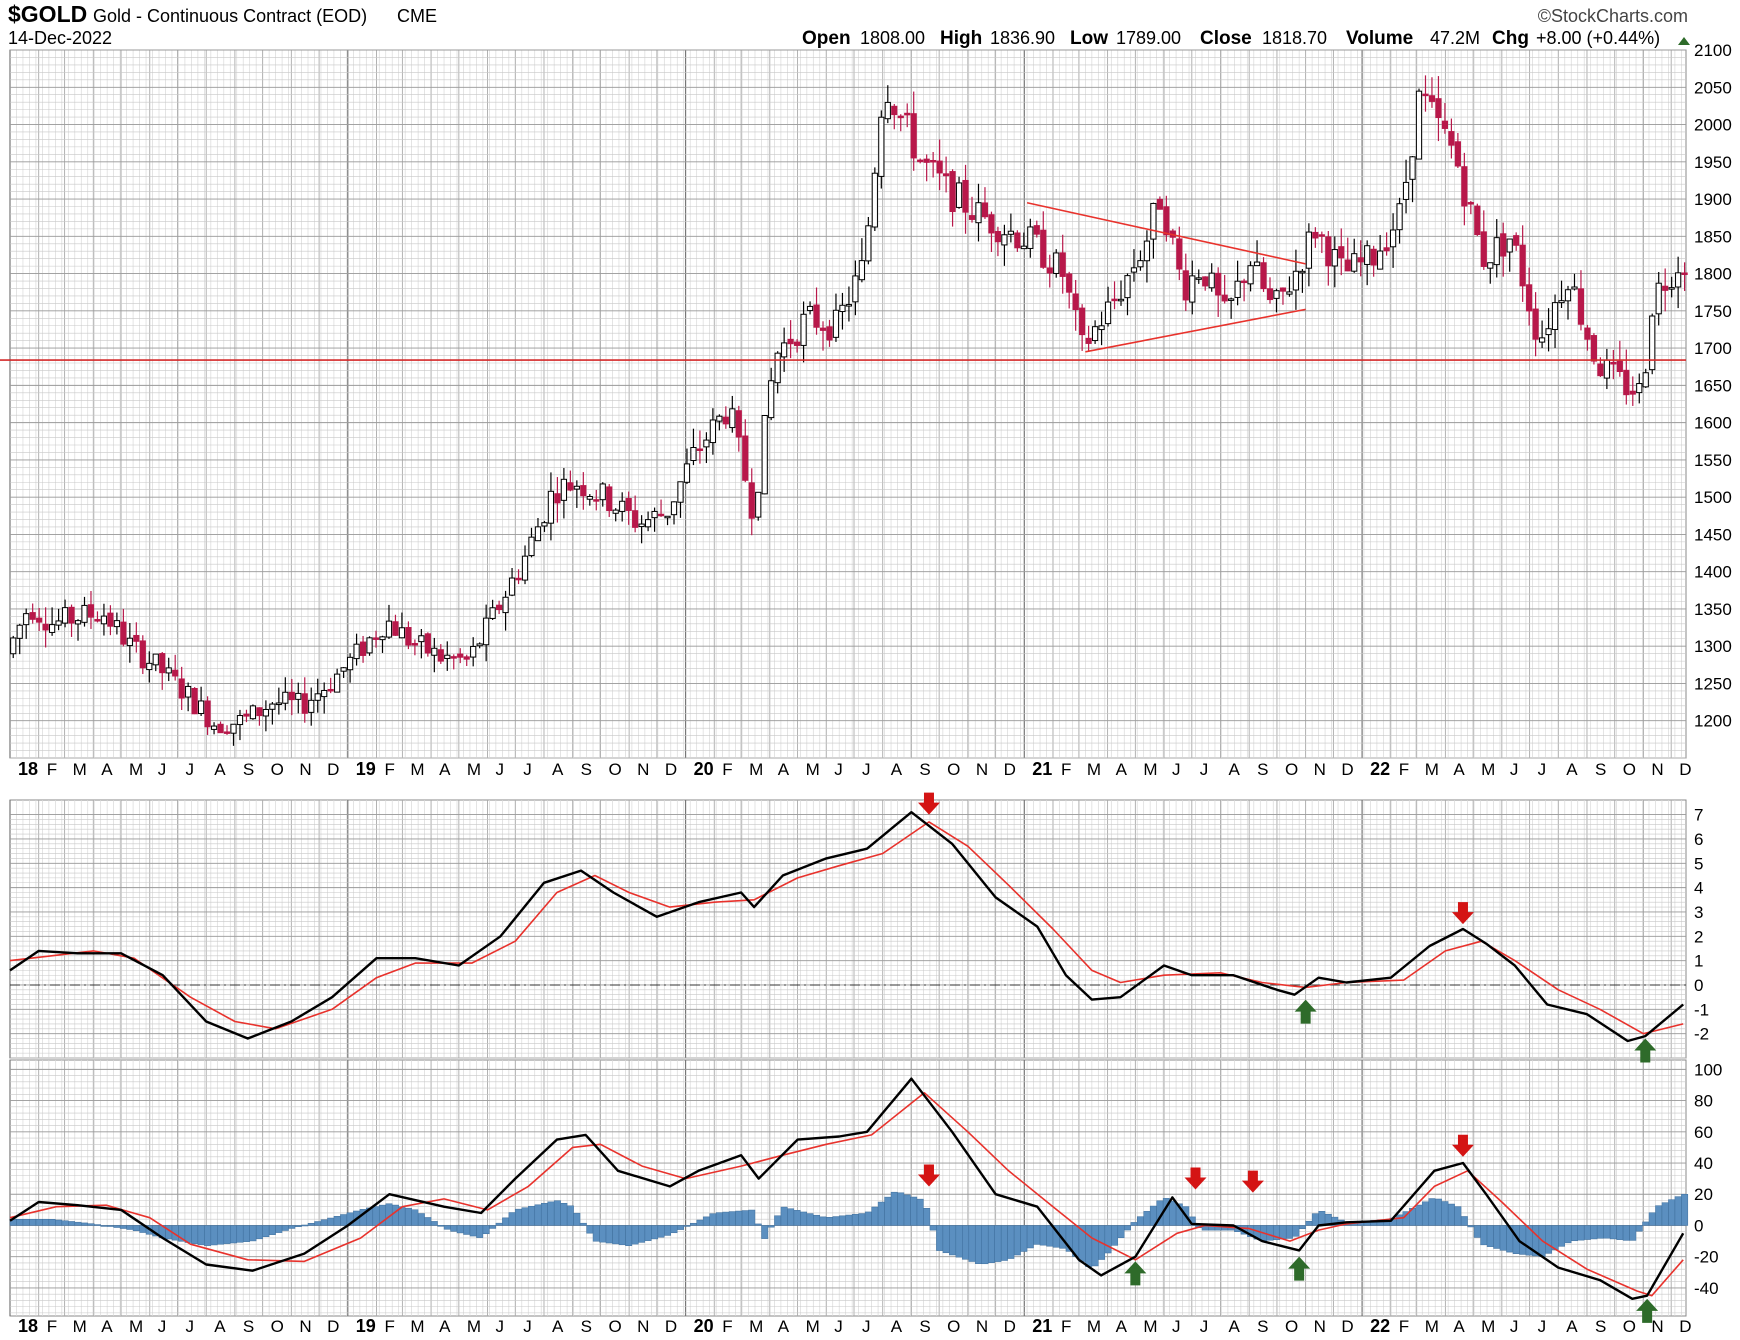  Describe the element at coordinates (52, 1326) in the screenshot. I see `x-tick-label: F` at that location.